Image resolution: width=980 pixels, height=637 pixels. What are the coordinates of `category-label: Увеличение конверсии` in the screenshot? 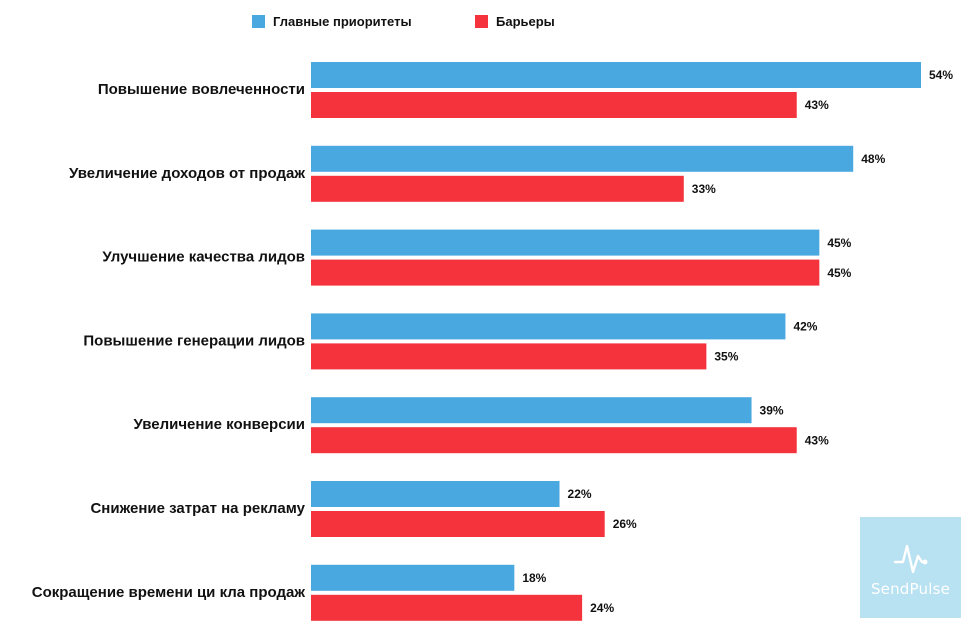 It's located at (219, 424).